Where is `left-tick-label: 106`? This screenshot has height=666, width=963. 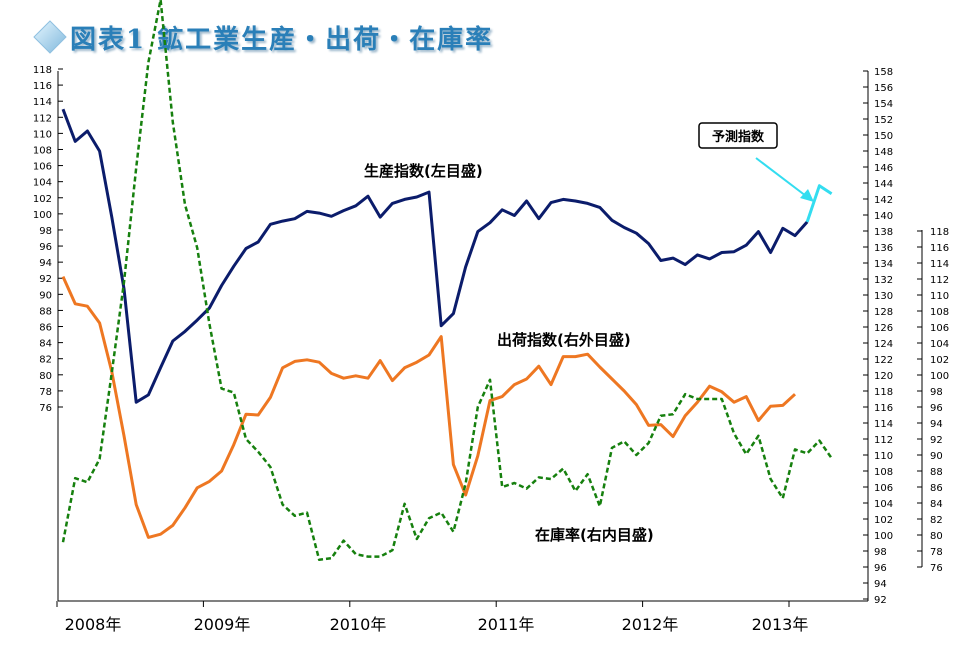
left-tick-label: 106 is located at coordinates (42, 167).